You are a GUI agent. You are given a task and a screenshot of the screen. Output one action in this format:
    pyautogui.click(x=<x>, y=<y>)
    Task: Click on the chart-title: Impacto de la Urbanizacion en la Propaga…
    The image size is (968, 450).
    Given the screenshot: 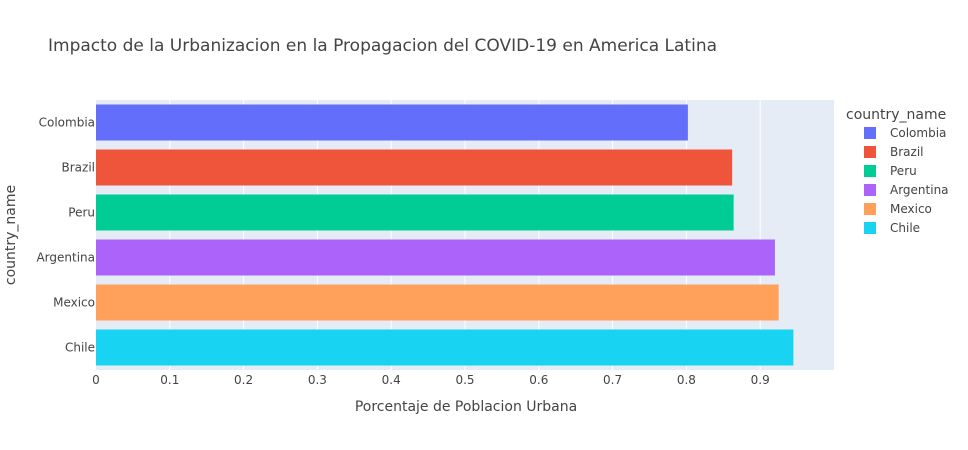 What is the action you would take?
    pyautogui.click(x=382, y=46)
    